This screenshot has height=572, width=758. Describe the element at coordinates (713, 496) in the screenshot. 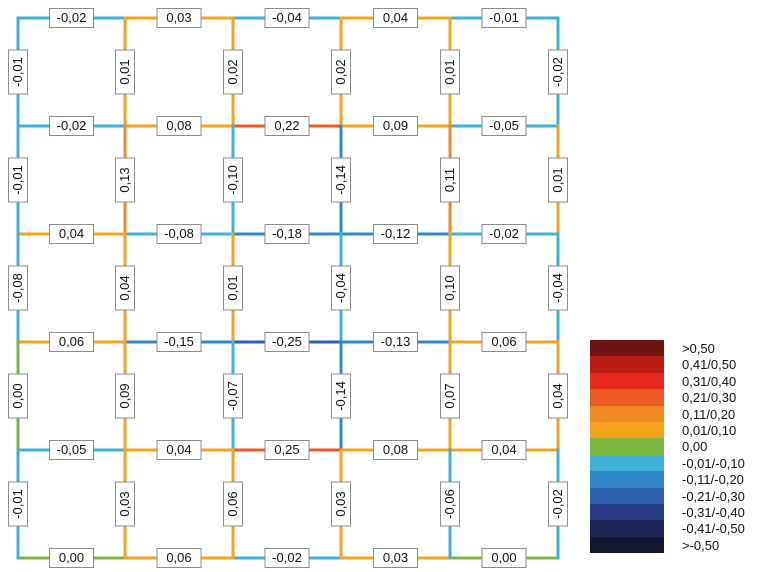

I see `legend-label: -0,21/-0,30` at that location.